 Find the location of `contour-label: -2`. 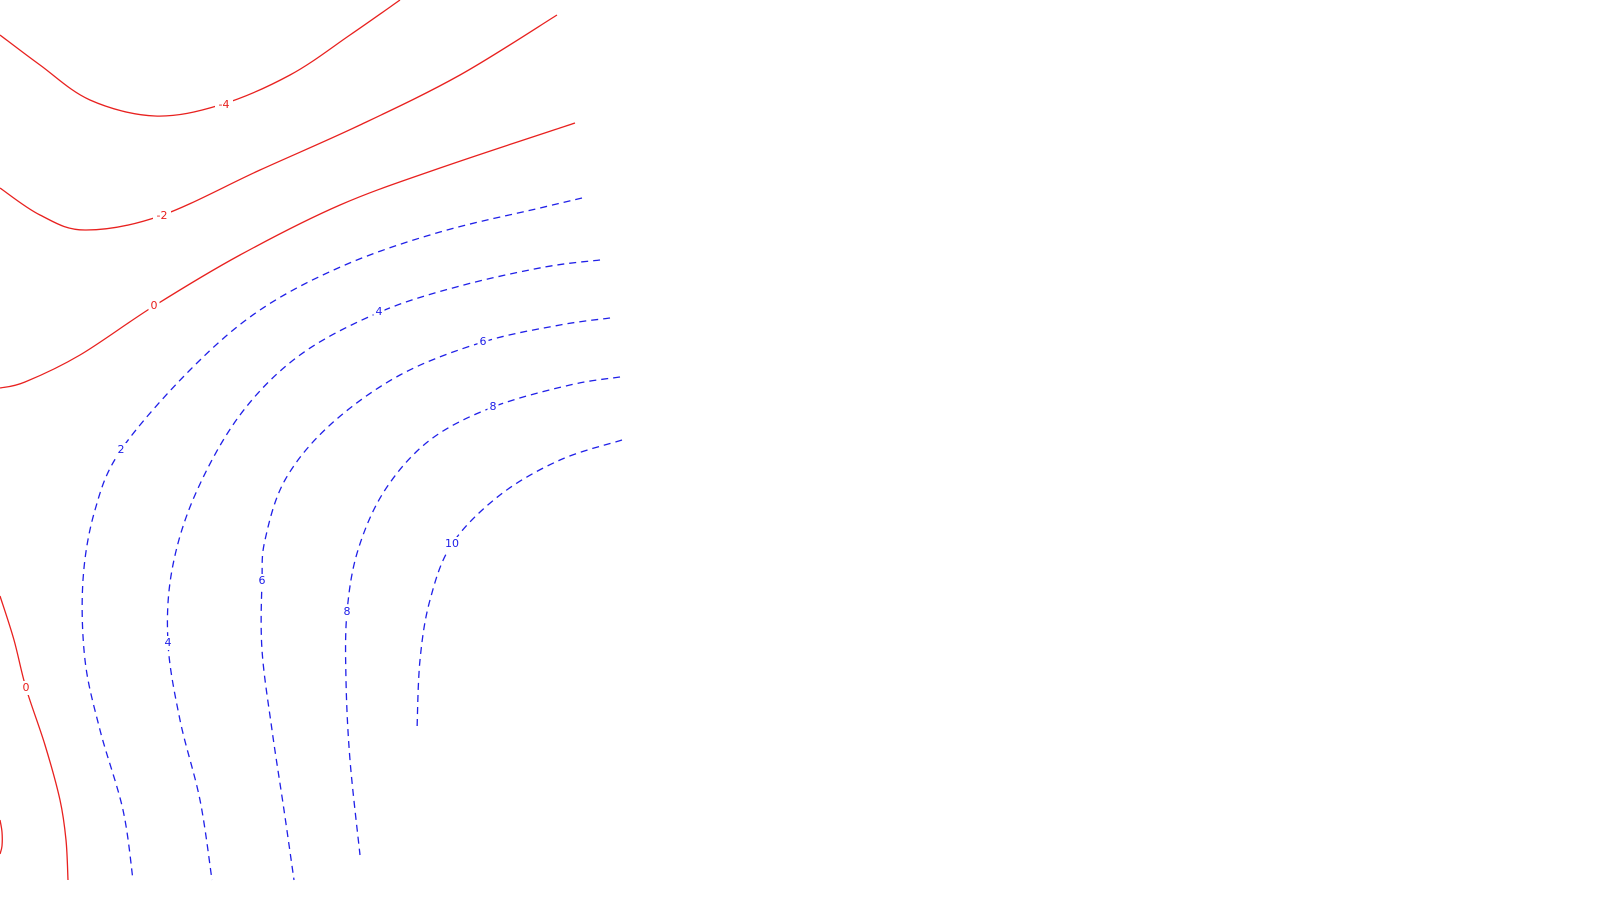

contour-label: -2 is located at coordinates (162, 215).